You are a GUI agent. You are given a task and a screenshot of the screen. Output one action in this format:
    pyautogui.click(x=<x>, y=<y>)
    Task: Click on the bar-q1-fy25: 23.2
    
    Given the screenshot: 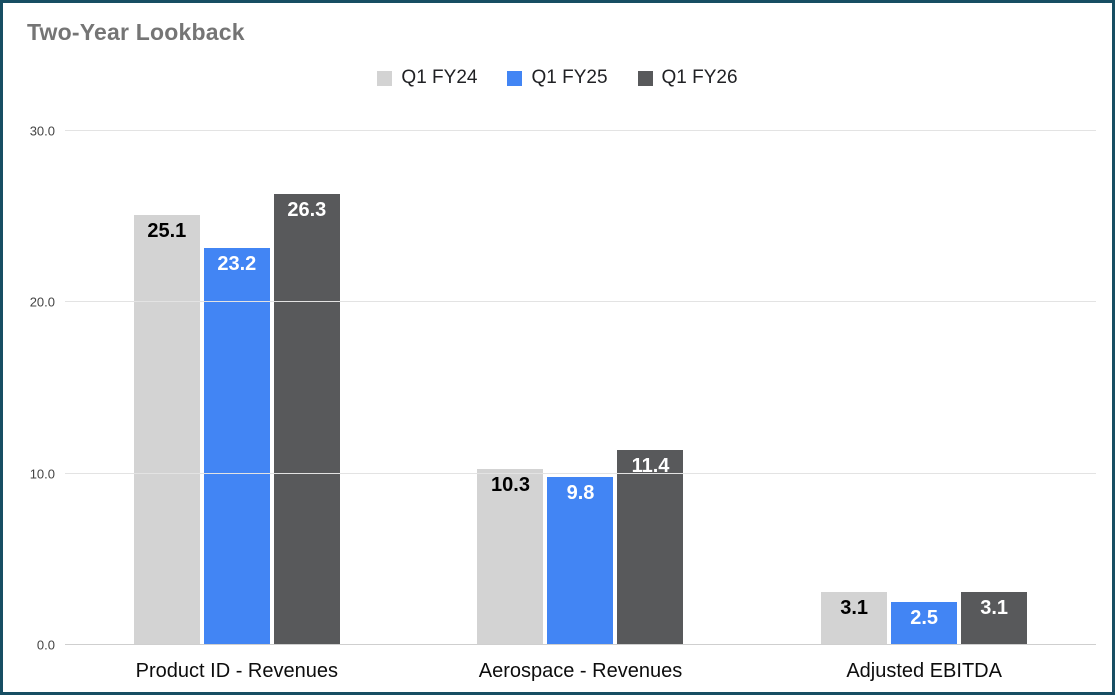 What is the action you would take?
    pyautogui.click(x=236, y=446)
    